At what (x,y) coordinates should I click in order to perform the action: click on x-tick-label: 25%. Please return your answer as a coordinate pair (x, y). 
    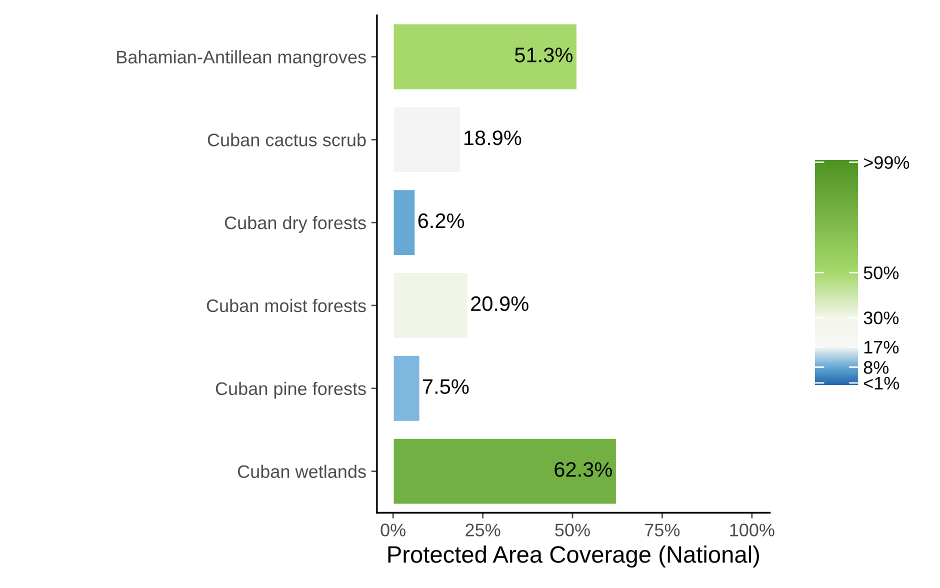
    Looking at the image, I should click on (483, 530).